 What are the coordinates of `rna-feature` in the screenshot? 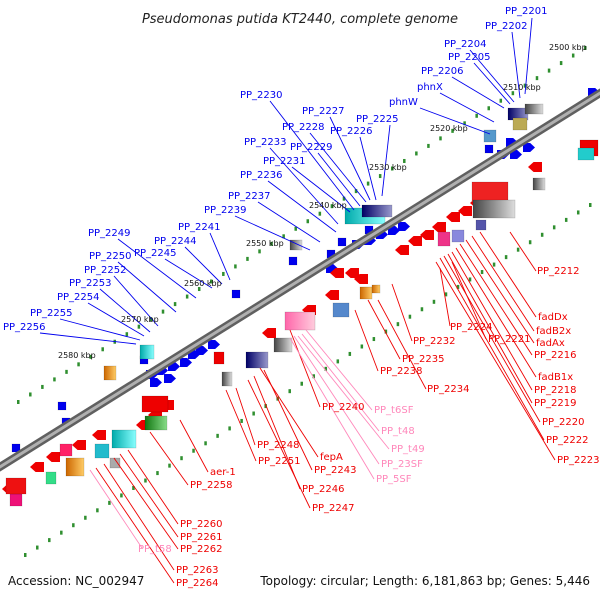 It's located at (300, 321).